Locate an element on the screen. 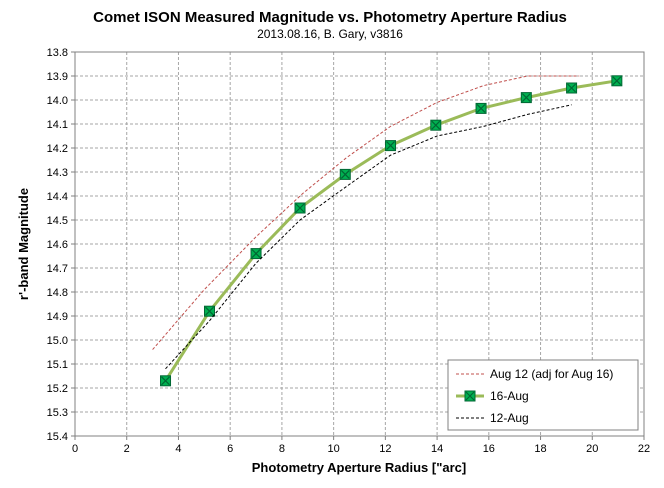  legend-marker is located at coordinates (470, 396).